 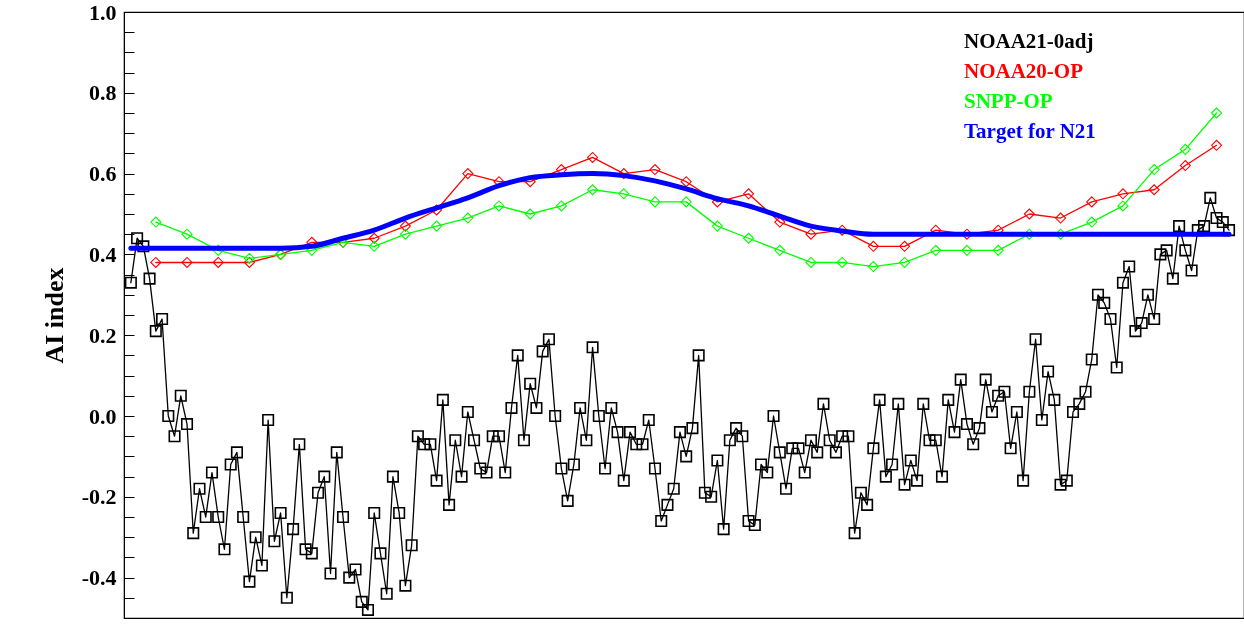 What do you see at coordinates (1008, 101) in the screenshot?
I see `text: SNPP-OP` at bounding box center [1008, 101].